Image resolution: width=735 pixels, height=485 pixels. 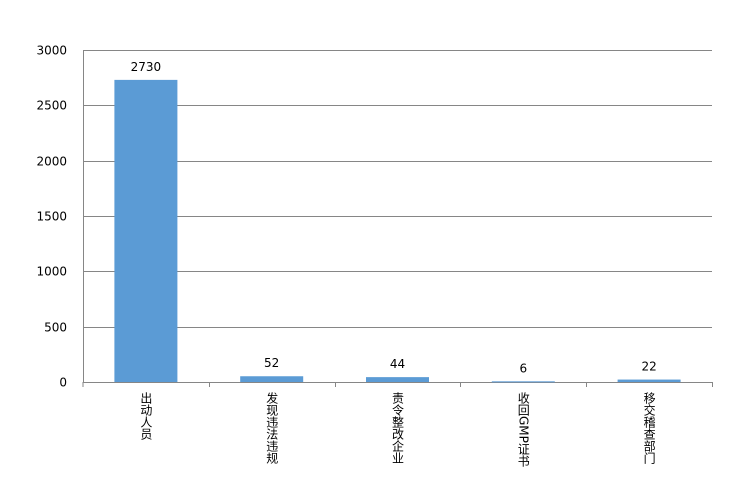 I want to click on y-tick-label: 2000, so click(x=51, y=162).